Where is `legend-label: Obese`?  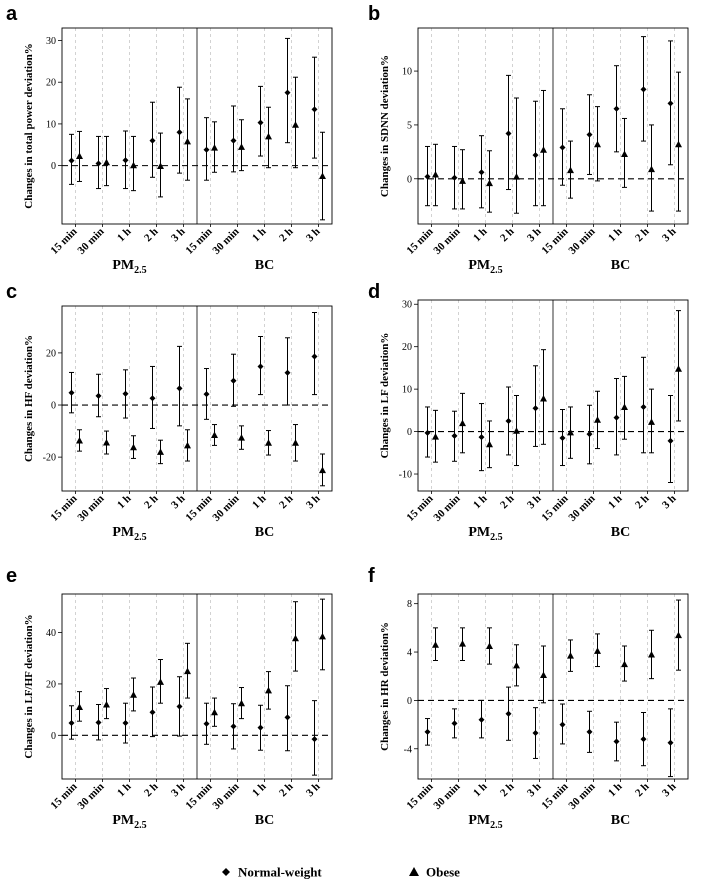 legend-label: Obese is located at coordinates (443, 872).